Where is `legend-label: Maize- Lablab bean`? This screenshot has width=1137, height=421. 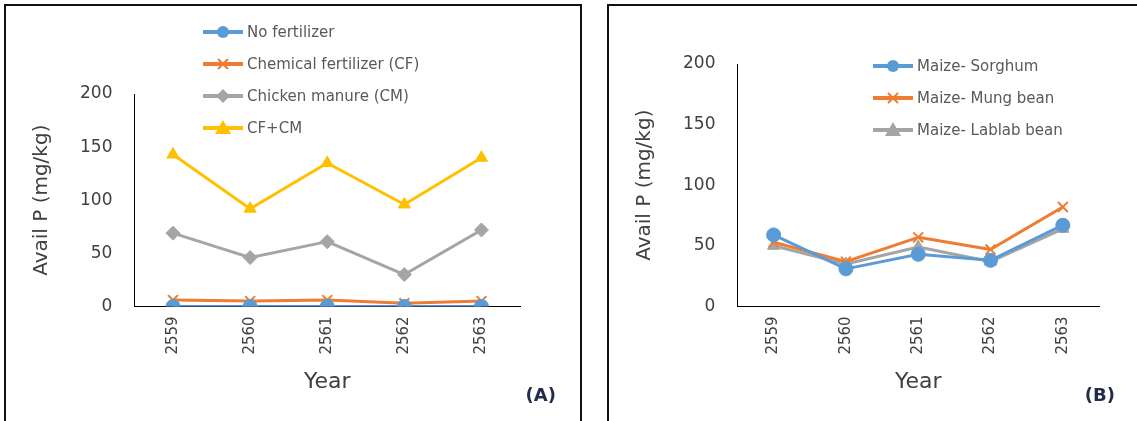 legend-label: Maize- Lablab bean is located at coordinates (990, 130).